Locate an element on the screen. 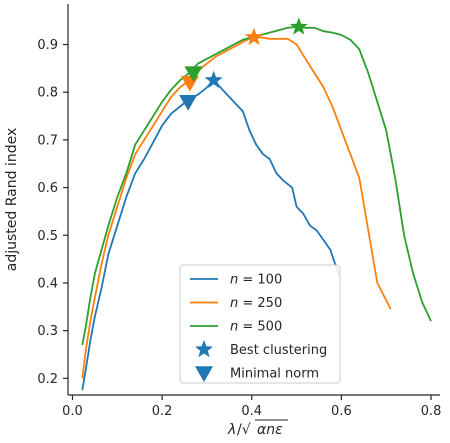  x-ticks: 0.0 0.2 0.4 0.6 0.8 is located at coordinates (251, 407).